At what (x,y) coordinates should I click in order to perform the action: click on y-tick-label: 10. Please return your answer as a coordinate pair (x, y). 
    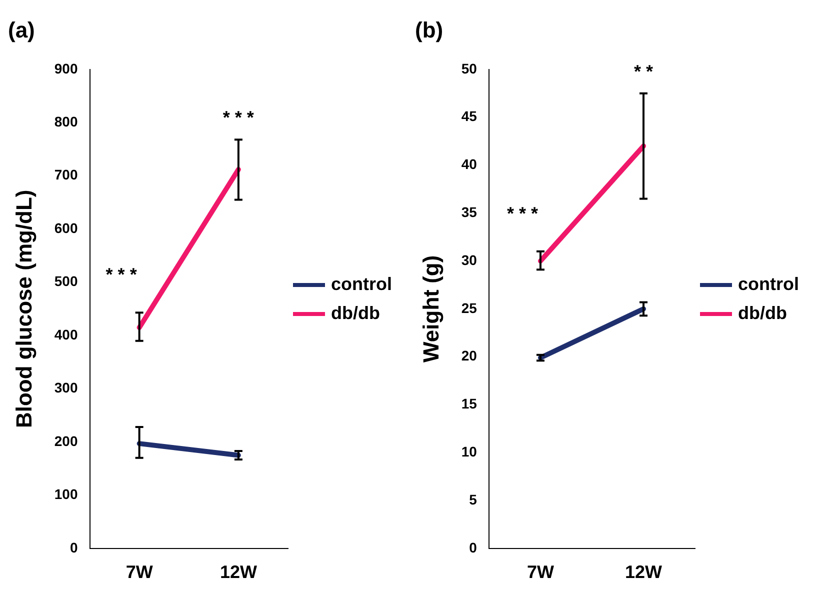
    Looking at the image, I should click on (469, 451).